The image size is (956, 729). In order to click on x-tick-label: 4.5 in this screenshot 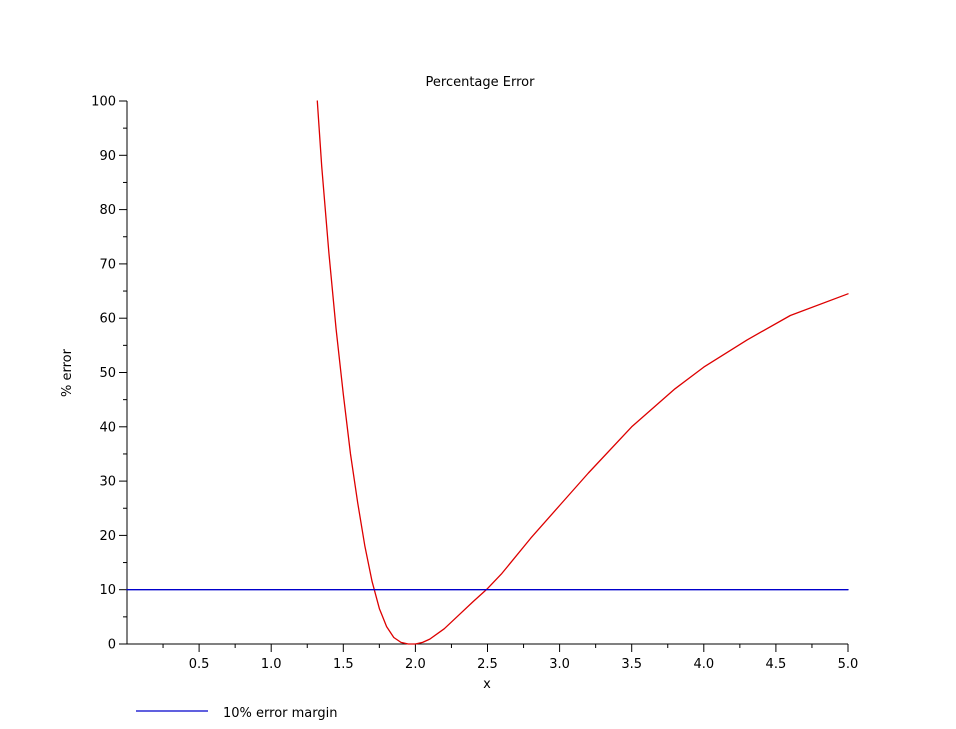, I will do `click(776, 664)`.